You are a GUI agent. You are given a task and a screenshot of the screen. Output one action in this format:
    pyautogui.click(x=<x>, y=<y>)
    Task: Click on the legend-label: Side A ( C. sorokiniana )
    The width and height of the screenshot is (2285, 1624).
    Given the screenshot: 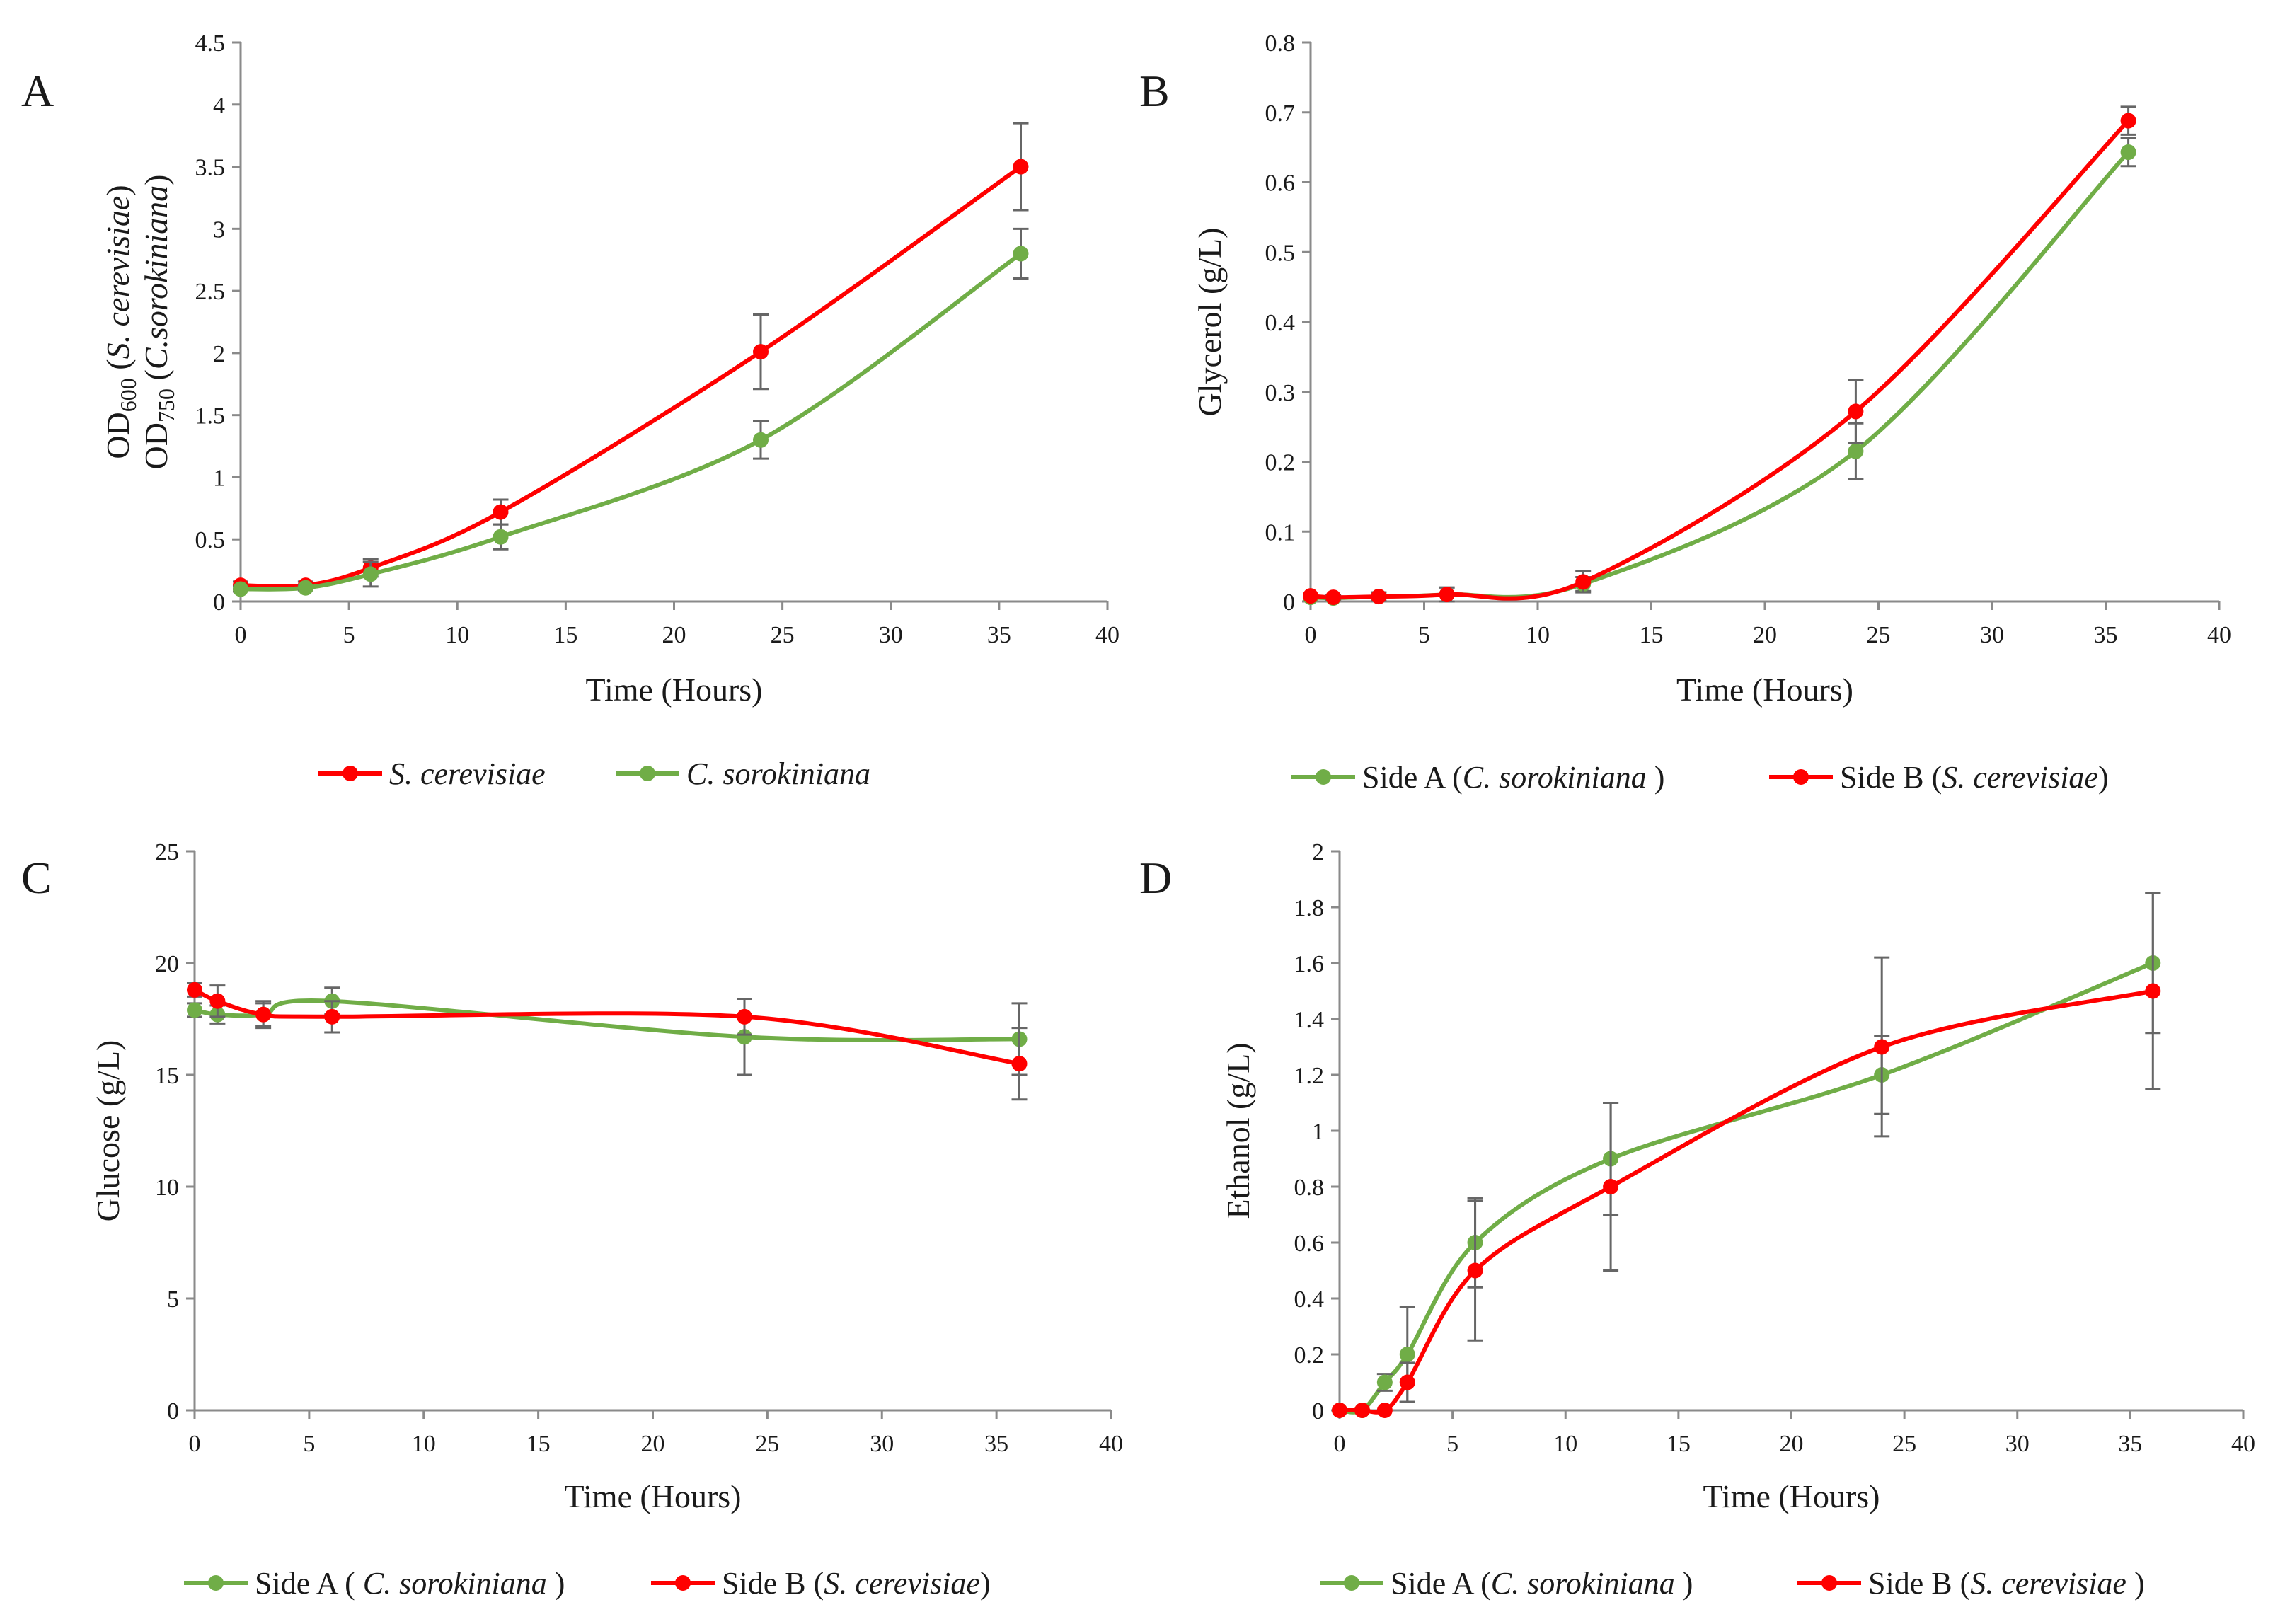 What is the action you would take?
    pyautogui.click(x=410, y=1583)
    